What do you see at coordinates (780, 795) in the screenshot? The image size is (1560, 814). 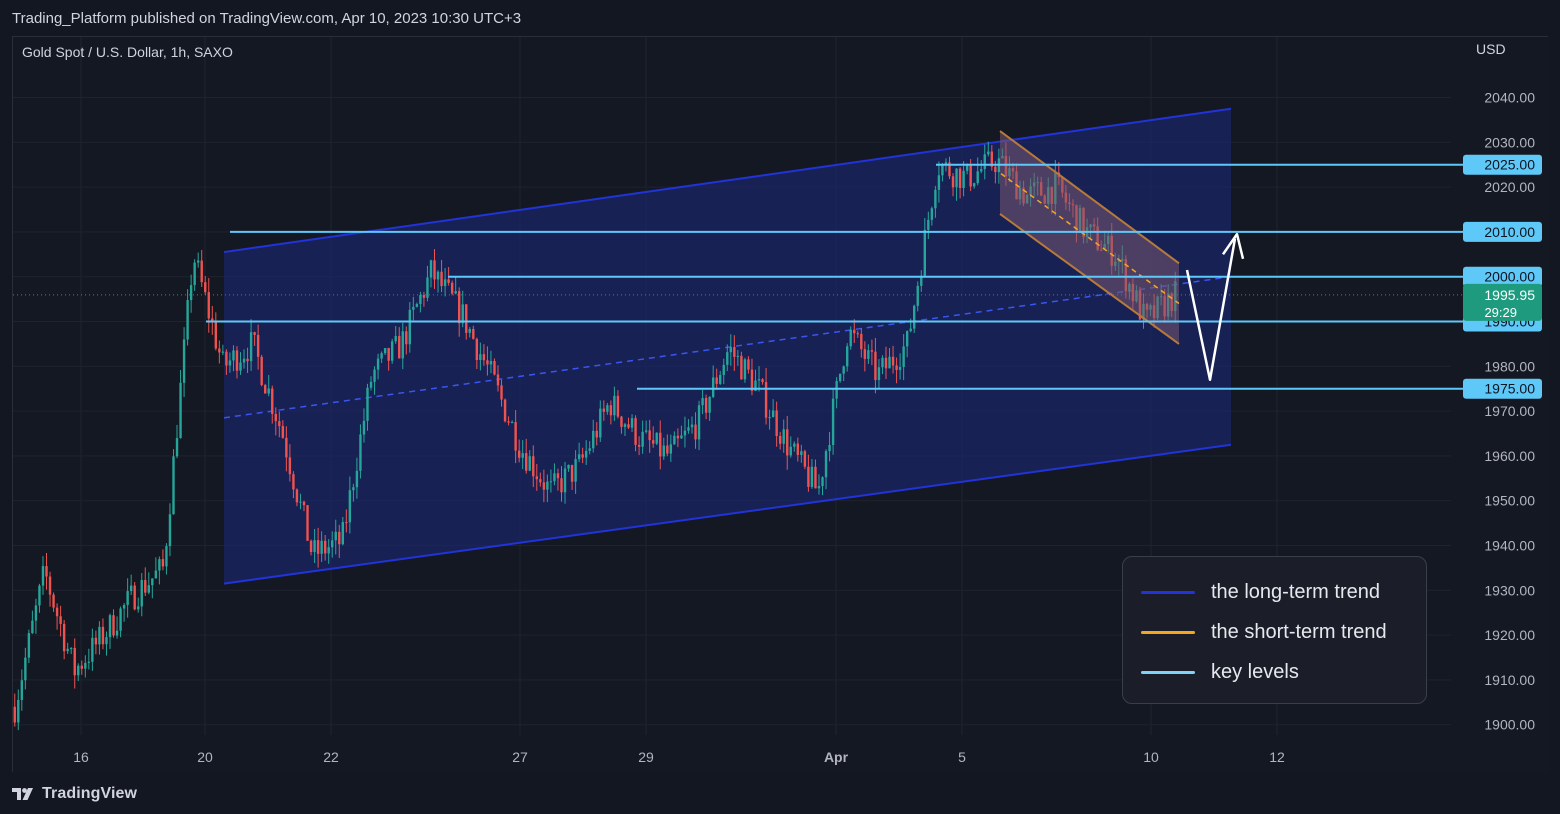 I see `footer-bar` at bounding box center [780, 795].